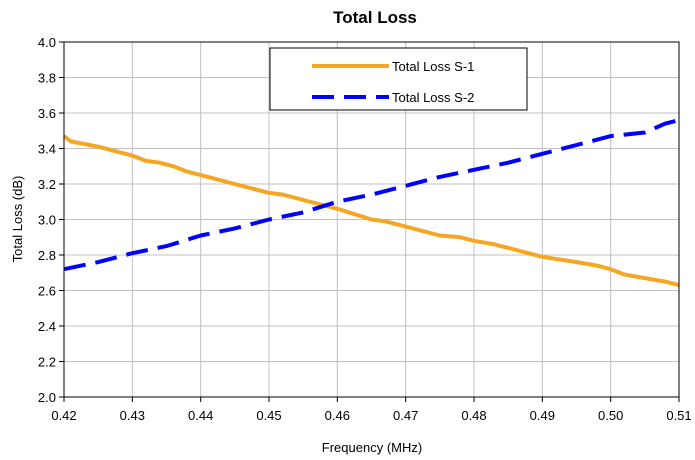  What do you see at coordinates (47, 113) in the screenshot?
I see `y-tick-label: 3.6` at bounding box center [47, 113].